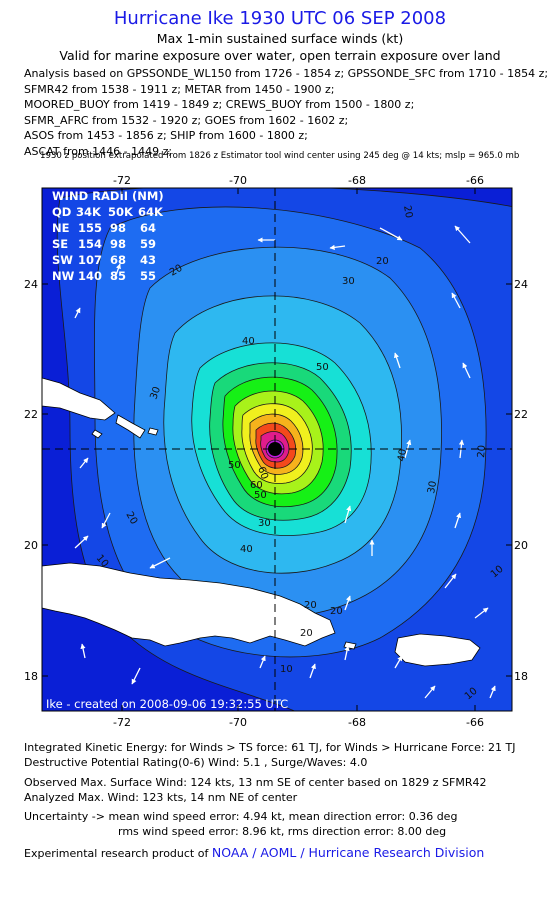 This screenshot has height=915, width=560. What do you see at coordinates (31, 414) in the screenshot?
I see `lat-tick-left: 22` at bounding box center [31, 414].